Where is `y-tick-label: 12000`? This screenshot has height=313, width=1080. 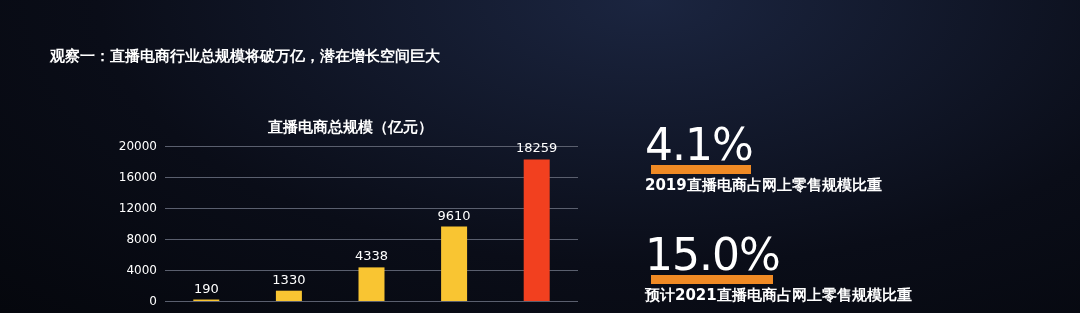 y-tick-label: 12000 is located at coordinates (137, 208).